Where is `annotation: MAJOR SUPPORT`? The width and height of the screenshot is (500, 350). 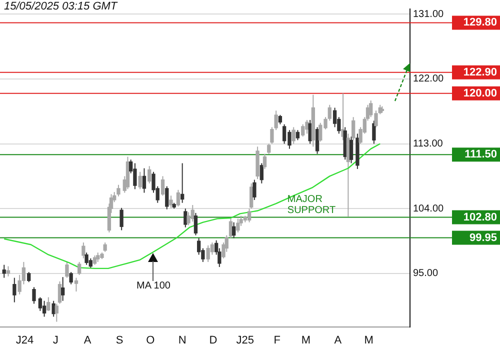 annotation: MAJOR SUPPORT is located at coordinates (311, 205).